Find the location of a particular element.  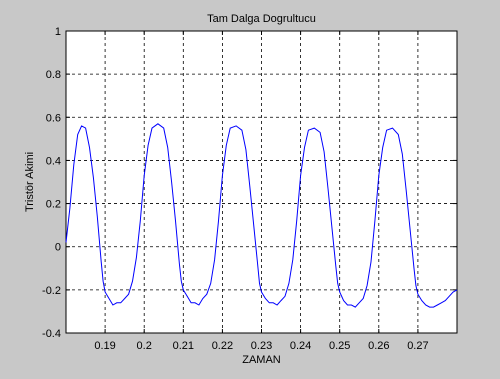

y-tick-label: 0.4 is located at coordinates (53, 161).